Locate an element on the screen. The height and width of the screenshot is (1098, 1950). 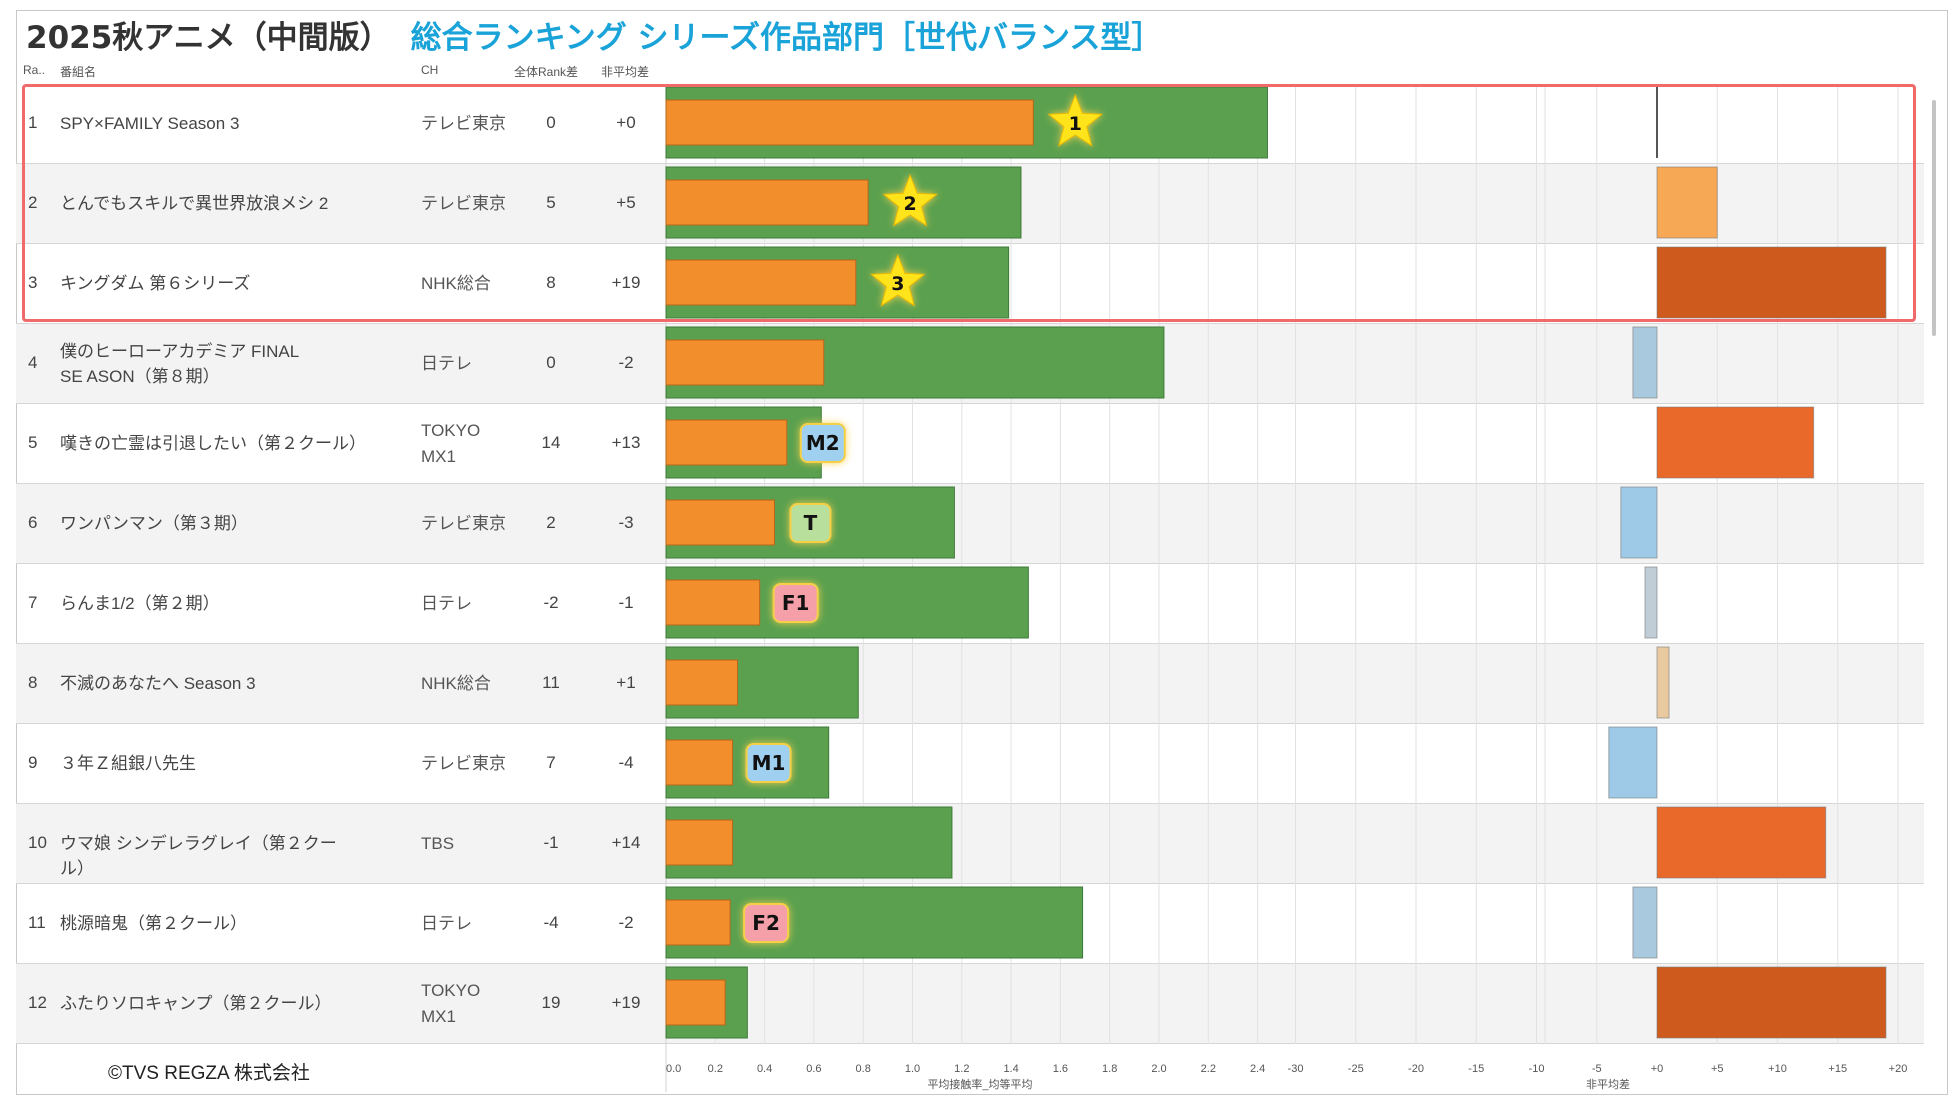
row-rank: 11 is located at coordinates (37, 922).